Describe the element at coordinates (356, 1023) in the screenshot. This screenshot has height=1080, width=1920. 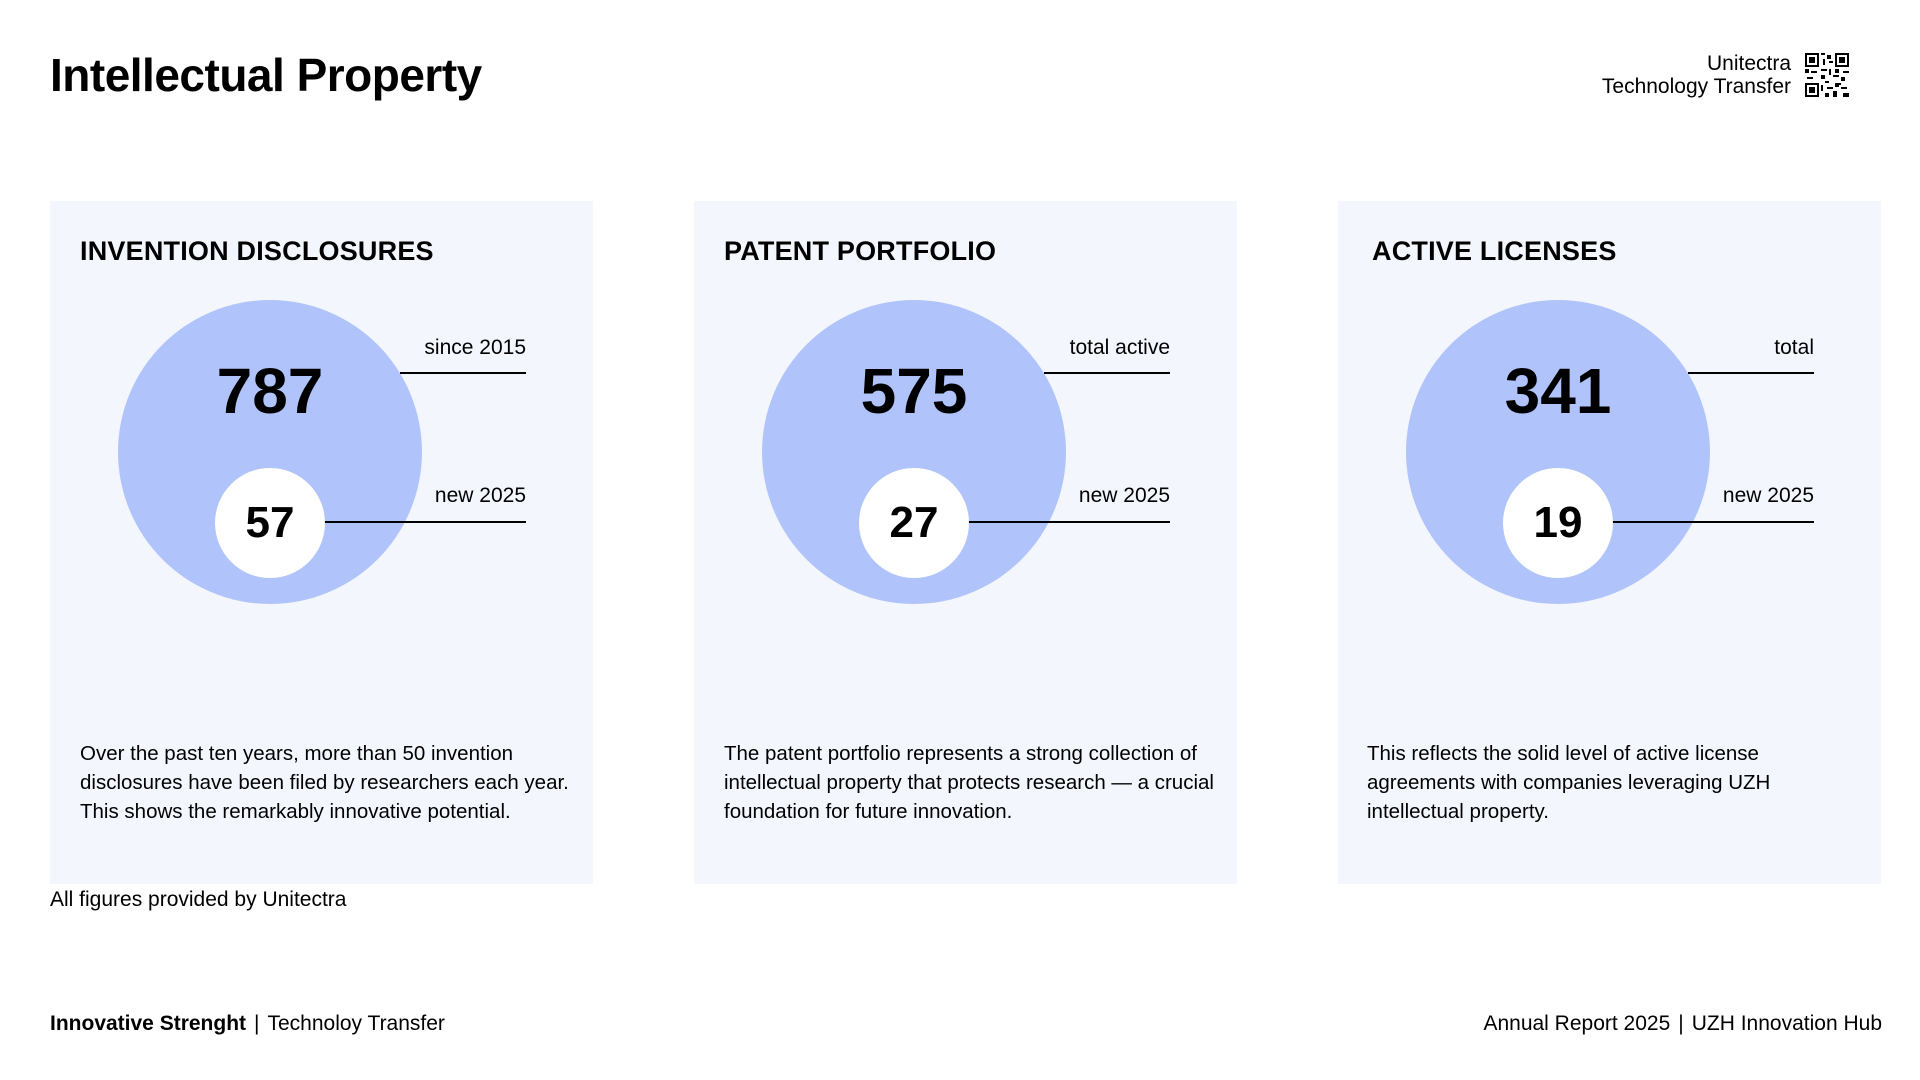
I see `footer-section-subtitle: Technoloy Transfer` at that location.